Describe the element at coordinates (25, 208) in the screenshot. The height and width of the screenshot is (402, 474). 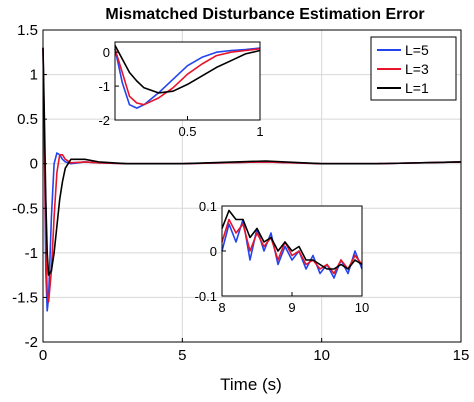
I see `main-ytick-label-3: -0.5` at that location.